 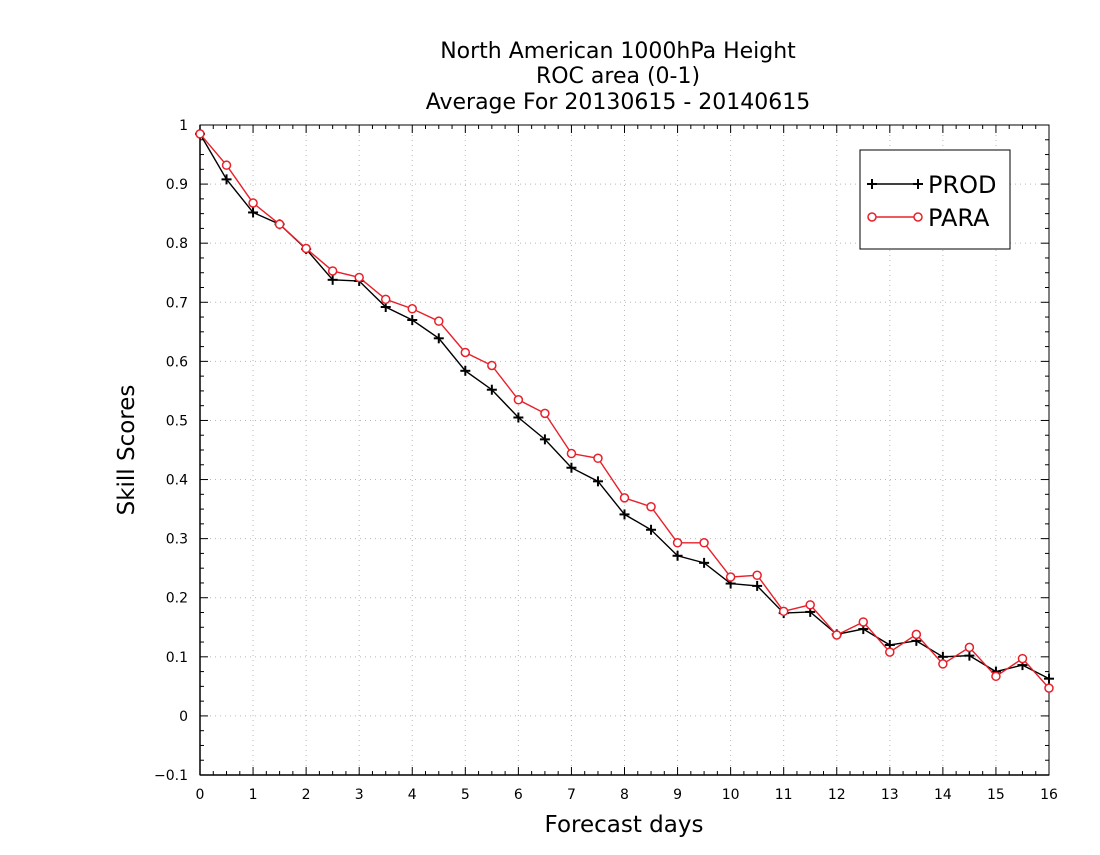 I want to click on x-tick-label: 4, so click(x=412, y=795).